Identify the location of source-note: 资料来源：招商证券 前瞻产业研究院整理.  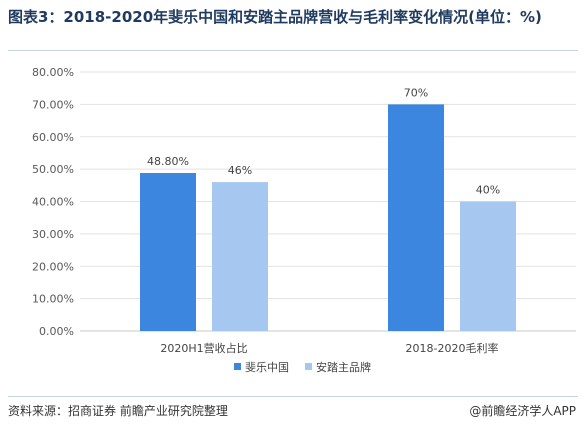
(118, 411).